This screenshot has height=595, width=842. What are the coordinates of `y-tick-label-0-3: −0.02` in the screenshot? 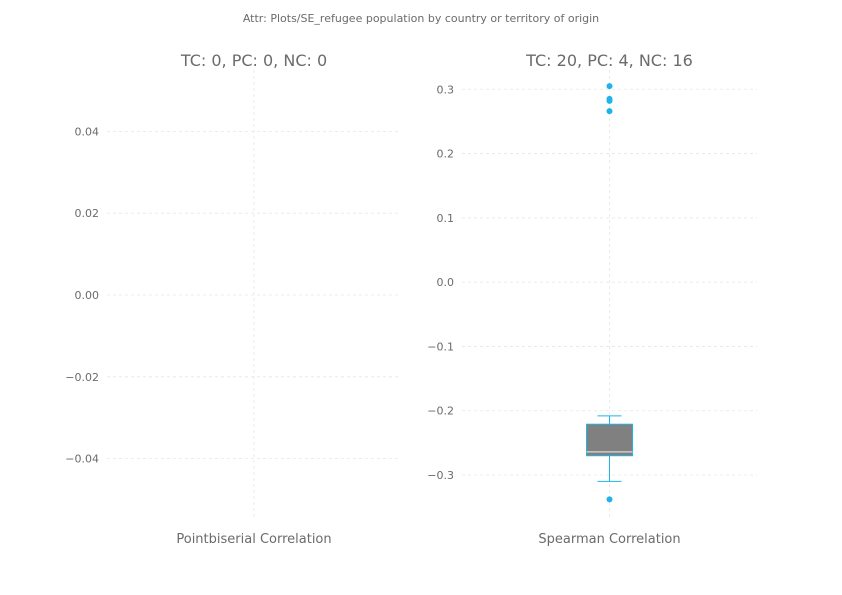 It's located at (82, 377).